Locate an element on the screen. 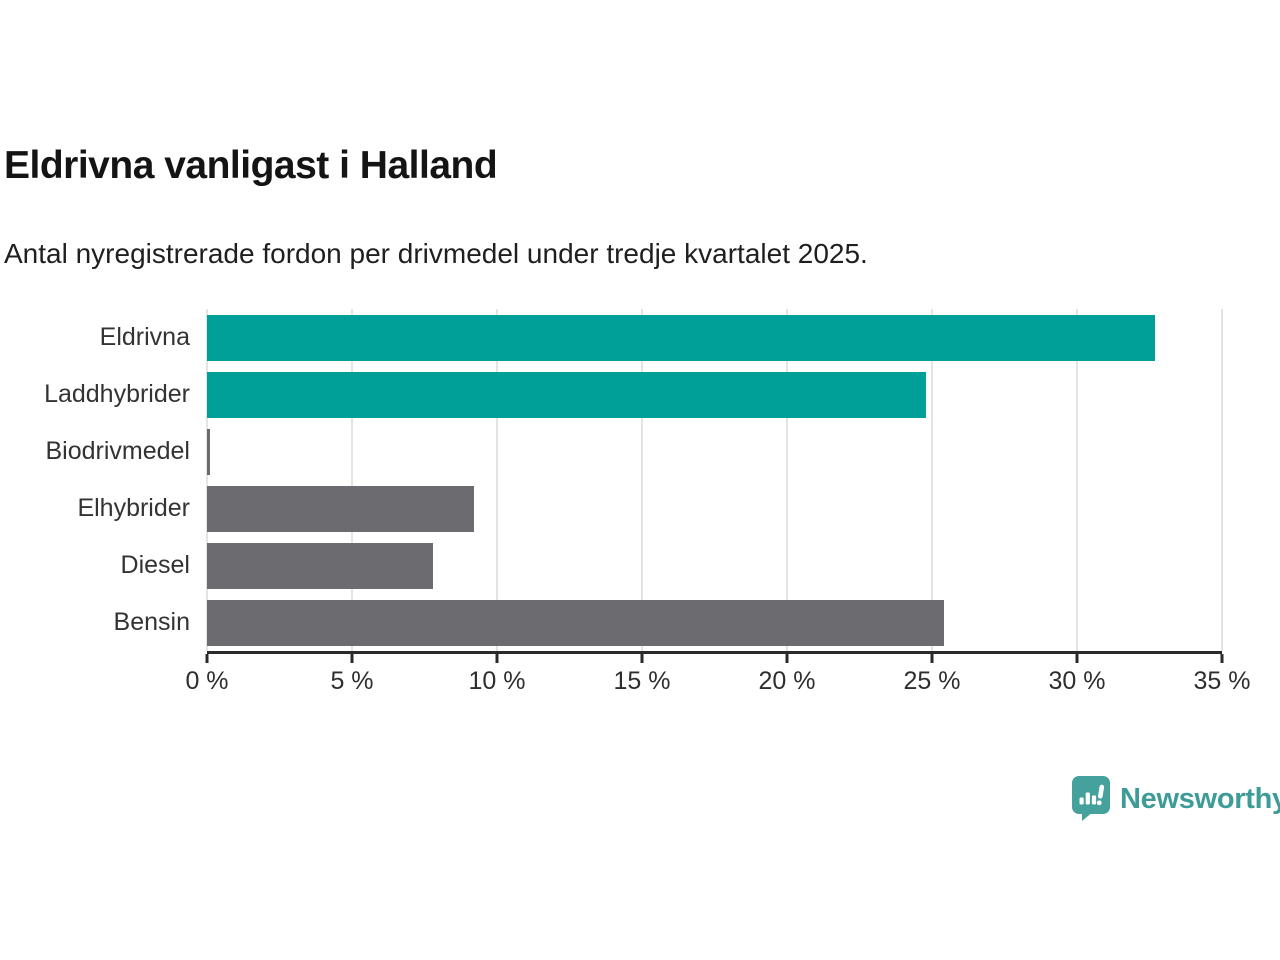 The image size is (1280, 960). x-tick-label: 0 % is located at coordinates (207, 681).